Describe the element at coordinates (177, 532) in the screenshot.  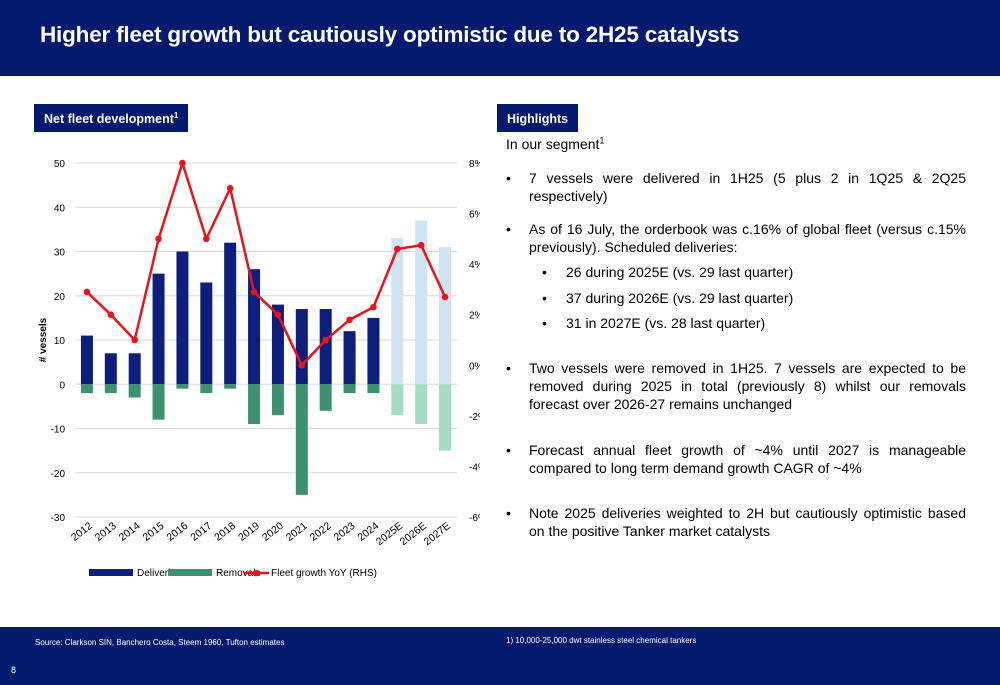
I see `x-tick-label: 2016` at that location.